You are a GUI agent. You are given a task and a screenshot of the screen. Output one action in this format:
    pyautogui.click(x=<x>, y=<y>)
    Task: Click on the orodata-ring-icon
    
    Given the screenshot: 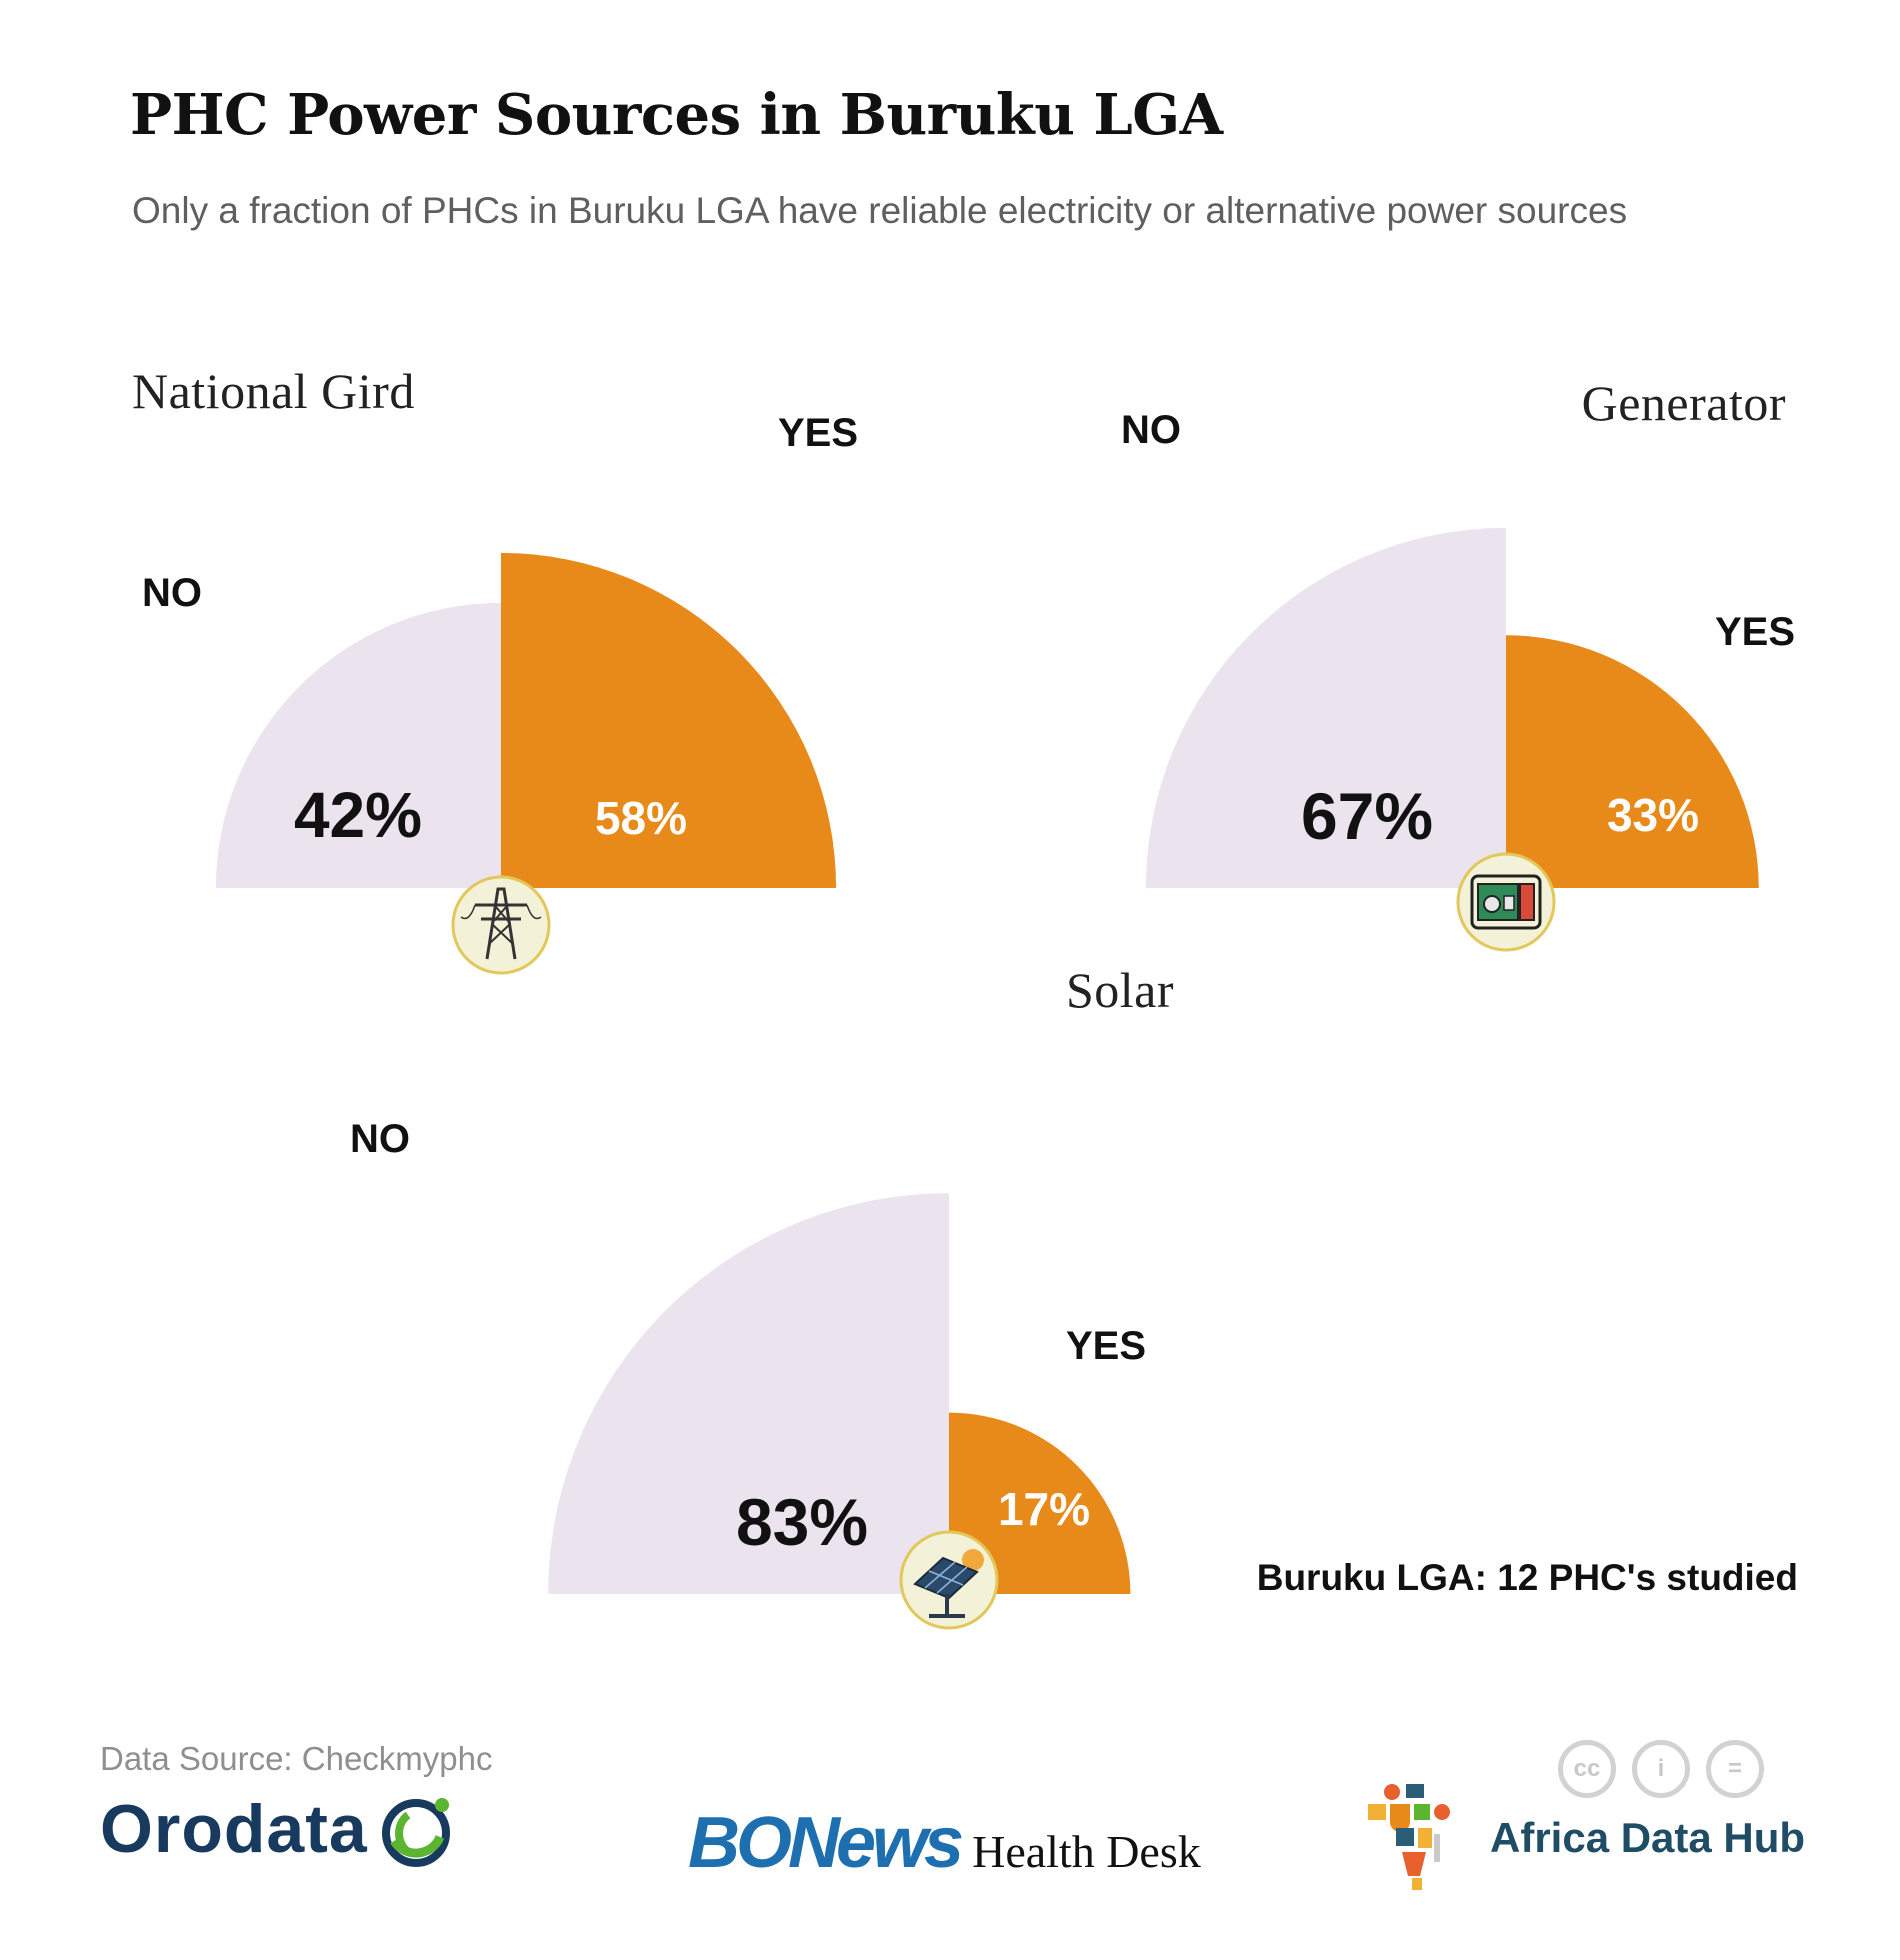 What is the action you would take?
    pyautogui.click(x=415, y=1832)
    